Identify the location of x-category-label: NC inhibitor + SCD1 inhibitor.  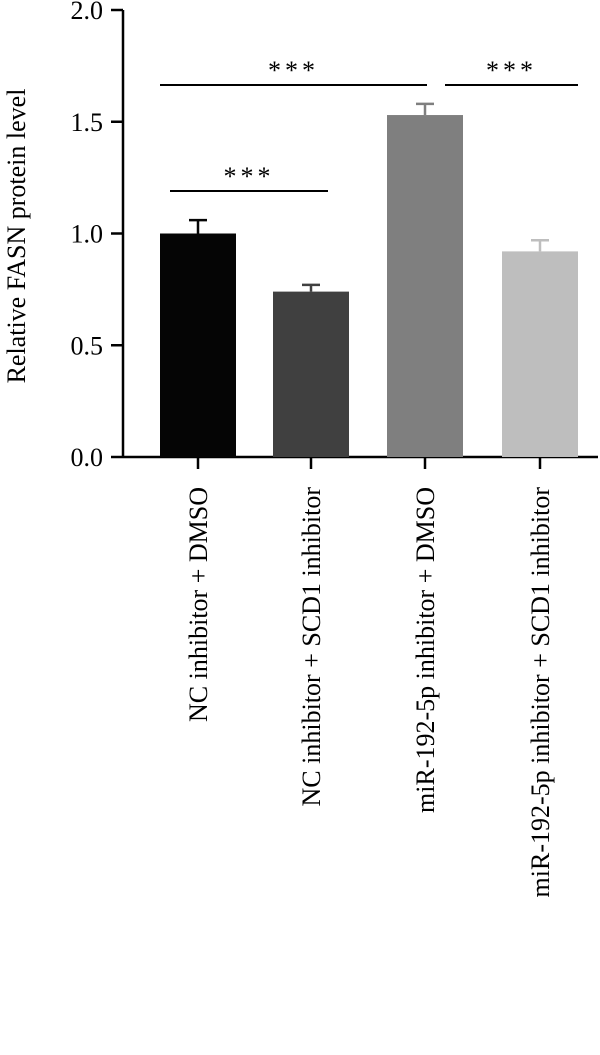
(311, 647).